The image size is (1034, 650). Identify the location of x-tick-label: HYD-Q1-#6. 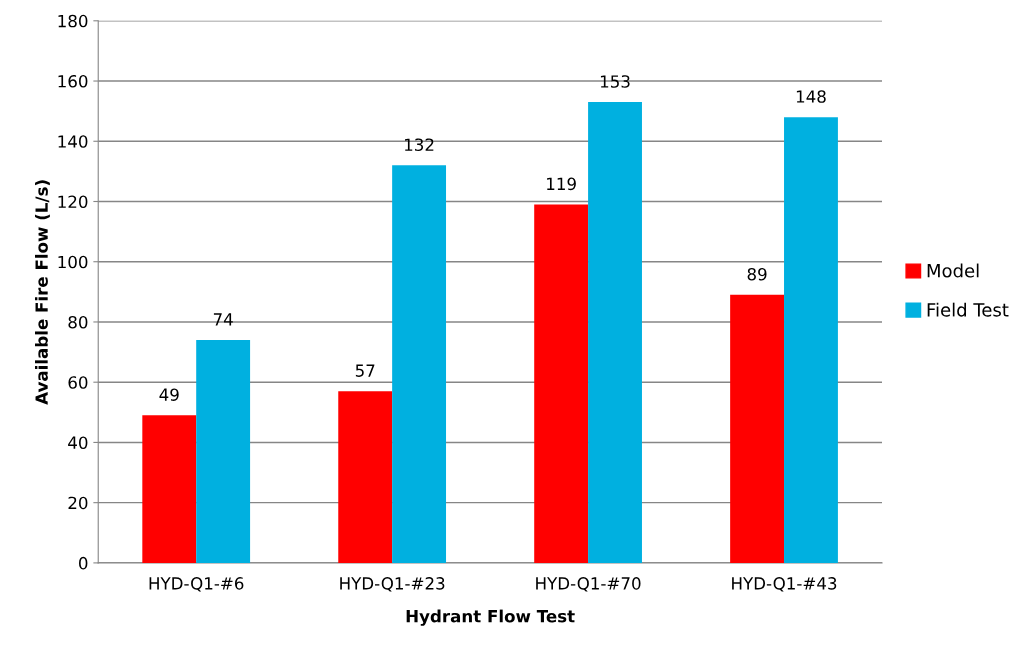
(196, 584).